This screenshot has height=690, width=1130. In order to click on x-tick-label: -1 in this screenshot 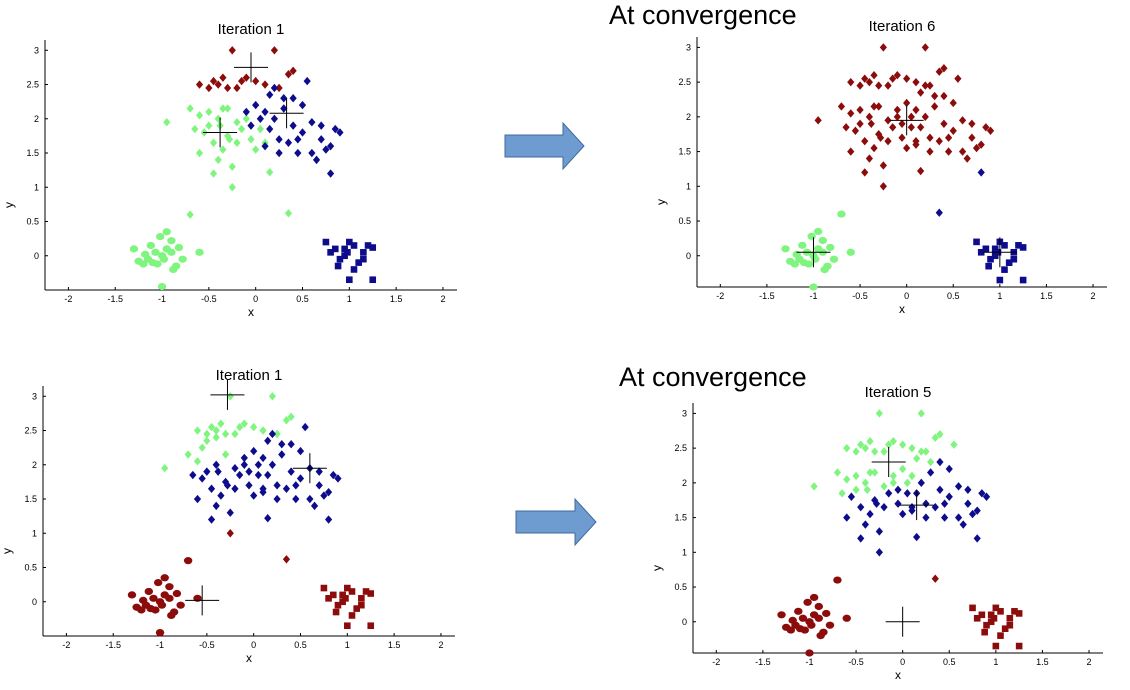, I will do `click(809, 662)`.